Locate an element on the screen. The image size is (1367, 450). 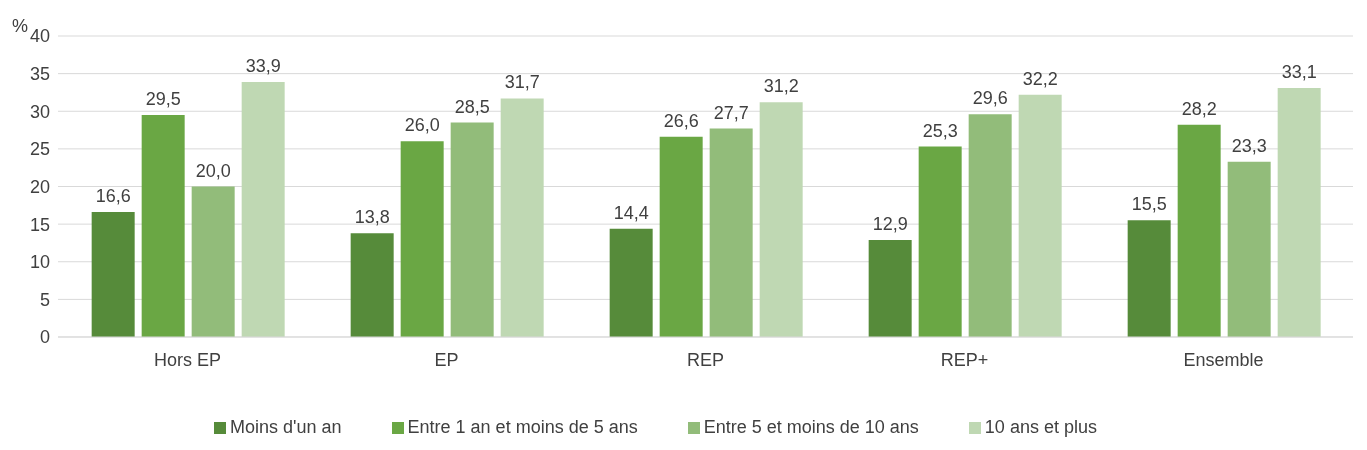
data-label: 33,1 is located at coordinates (1299, 71).